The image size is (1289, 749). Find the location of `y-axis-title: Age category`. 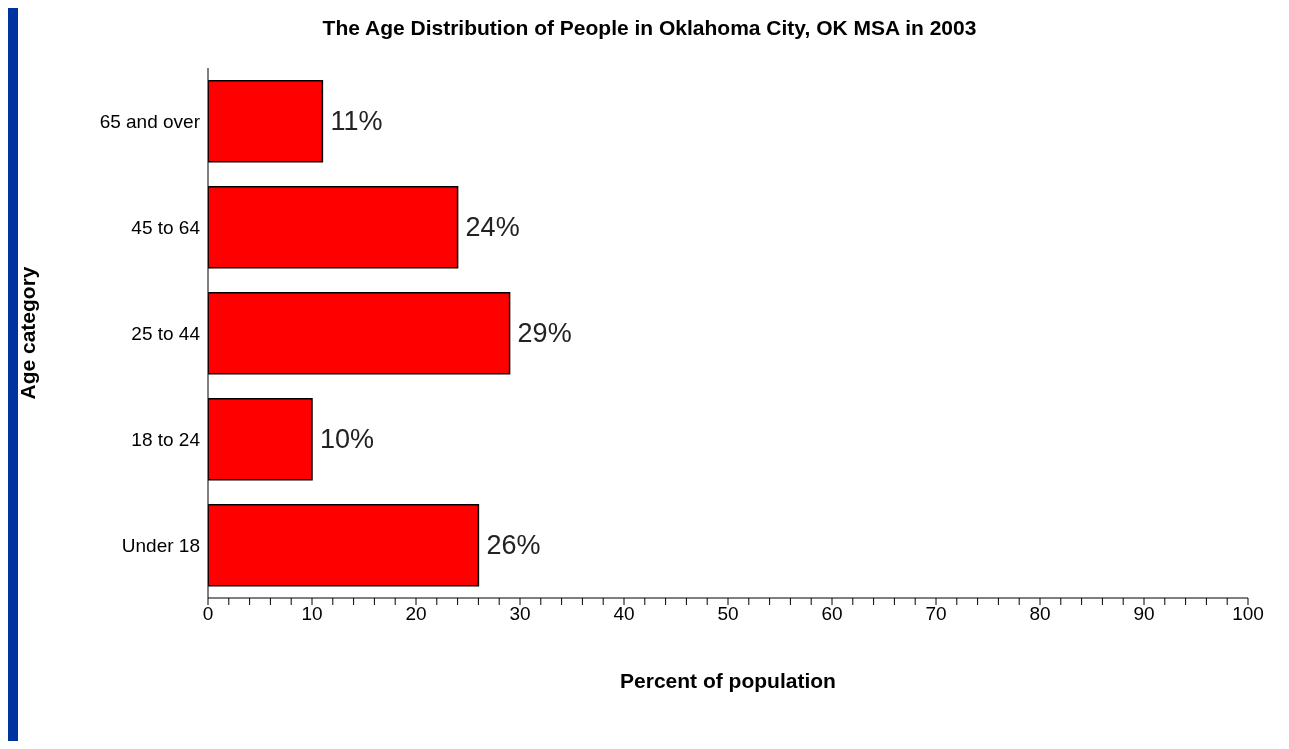

y-axis-title: Age category is located at coordinates (28, 333).